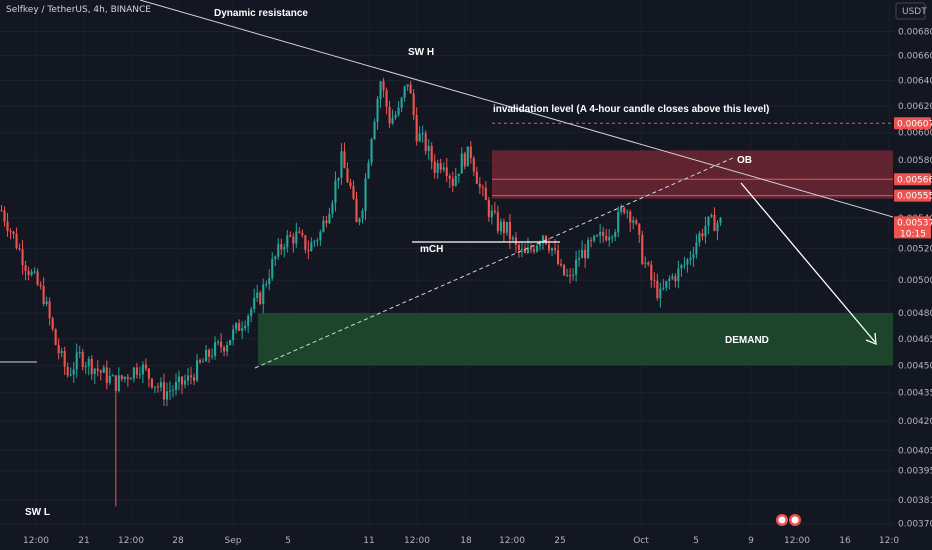 The image size is (932, 550). I want to click on y-tick-label: 0.005000, so click(915, 281).